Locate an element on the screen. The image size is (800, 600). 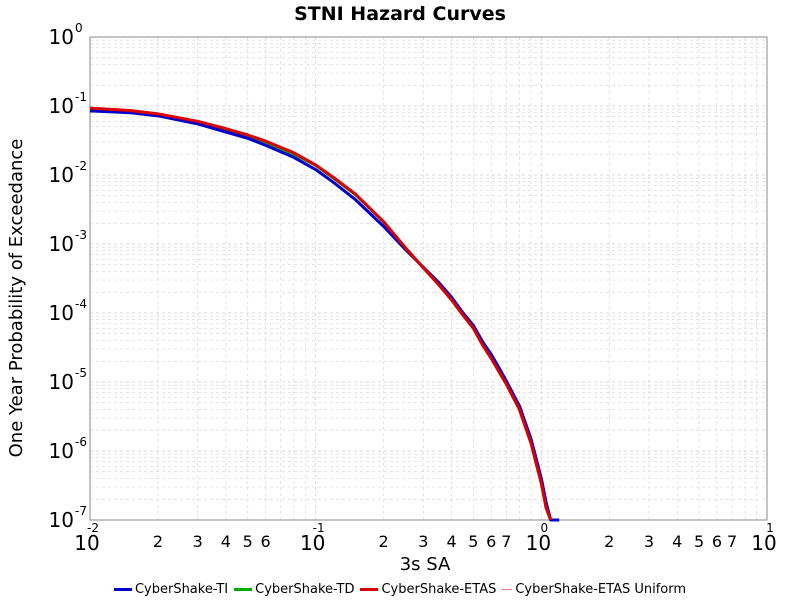
legend-item: CyberShake-TD is located at coordinates (294, 589).